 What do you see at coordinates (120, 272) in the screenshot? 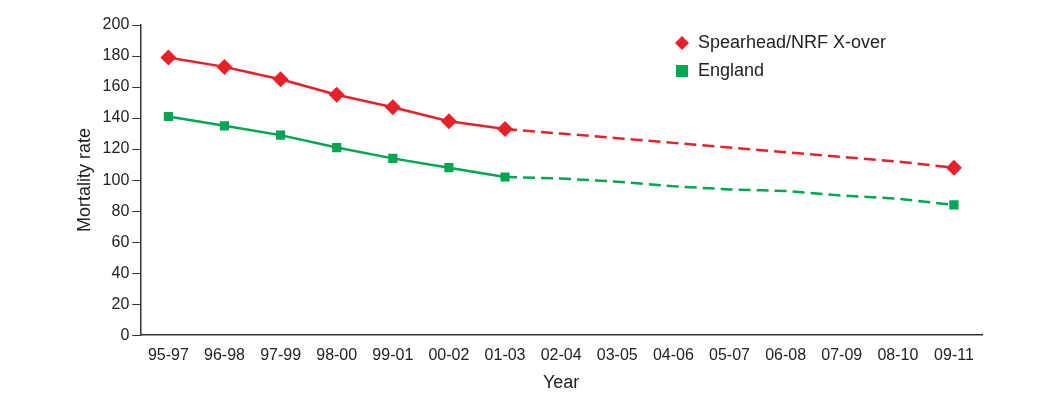
I see `y-tick-label: 40` at bounding box center [120, 272].